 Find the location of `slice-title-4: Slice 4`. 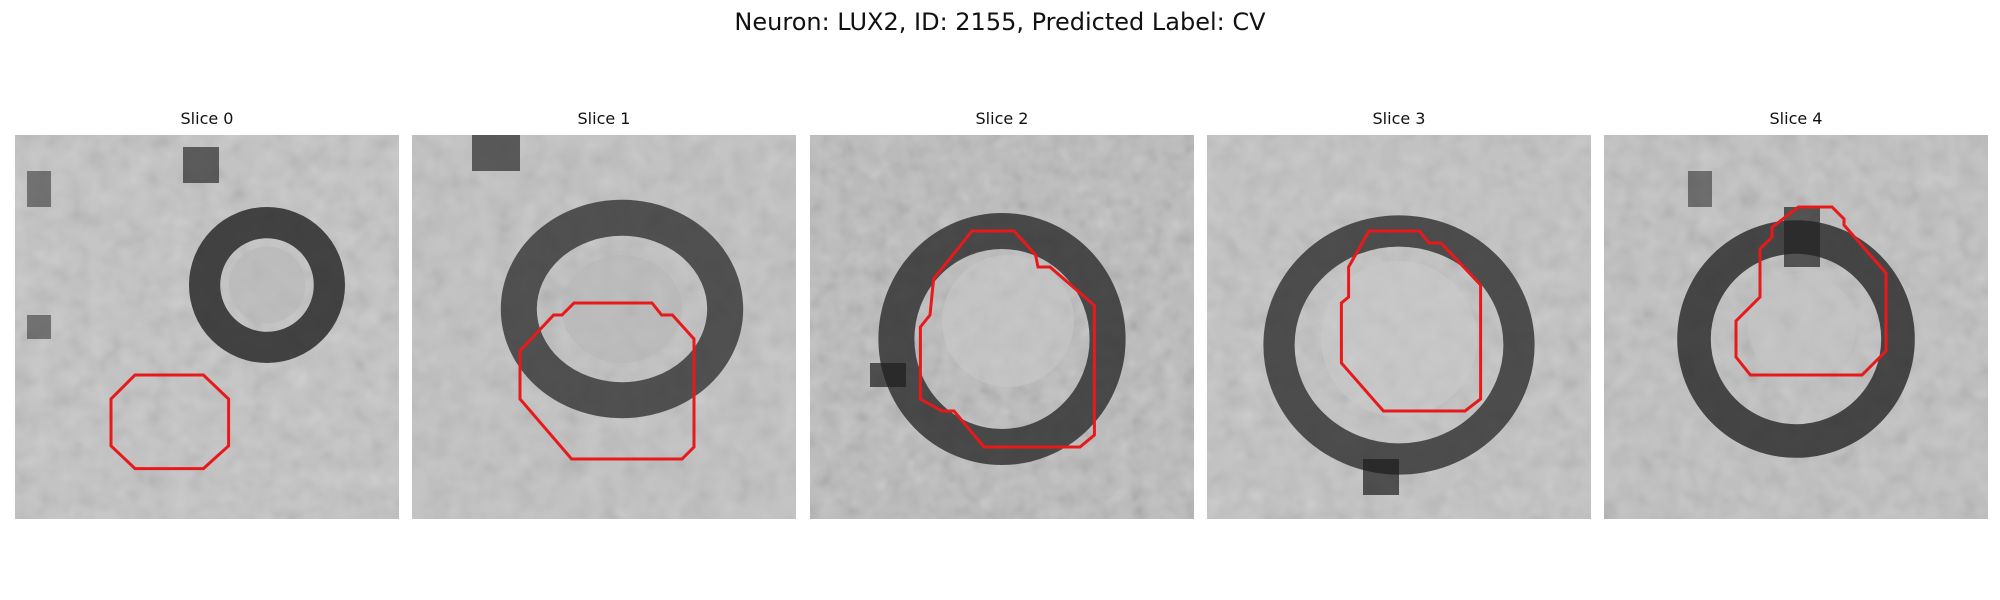

slice-title-4: Slice 4 is located at coordinates (1796, 118).